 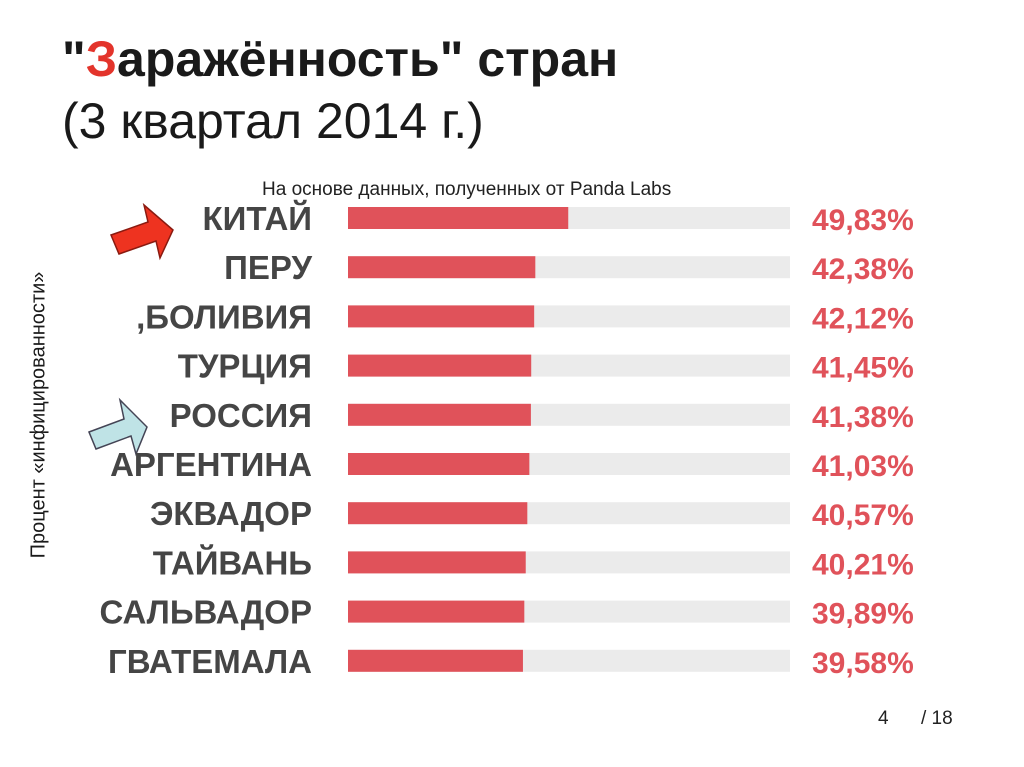 What do you see at coordinates (210, 661) in the screenshot?
I see `category-label: ГВАТЕМАЛА` at bounding box center [210, 661].